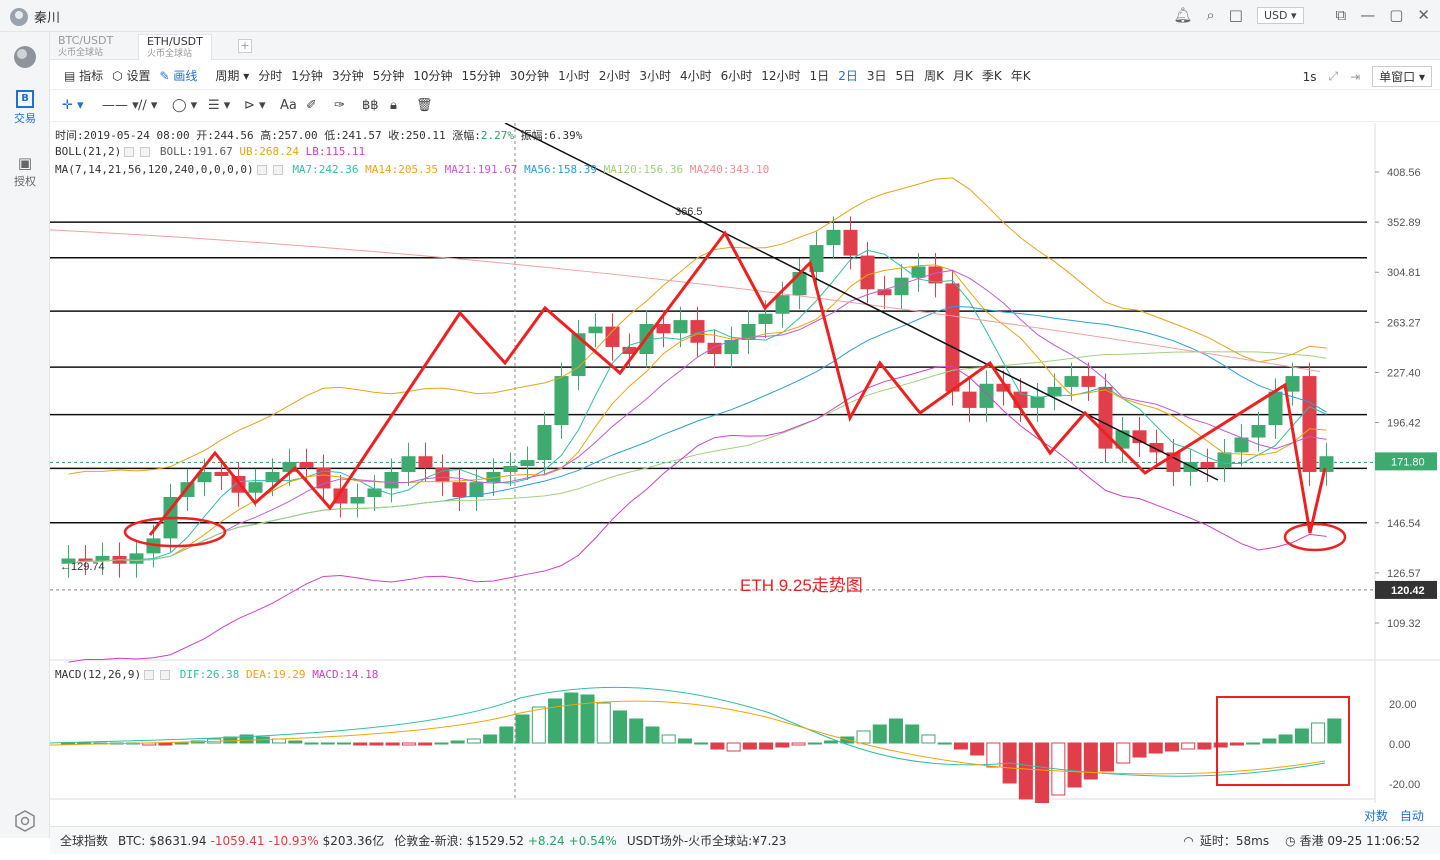  What do you see at coordinates (25, 171) in the screenshot?
I see `sidebar-item-auth: ▣ 授权` at bounding box center [25, 171].